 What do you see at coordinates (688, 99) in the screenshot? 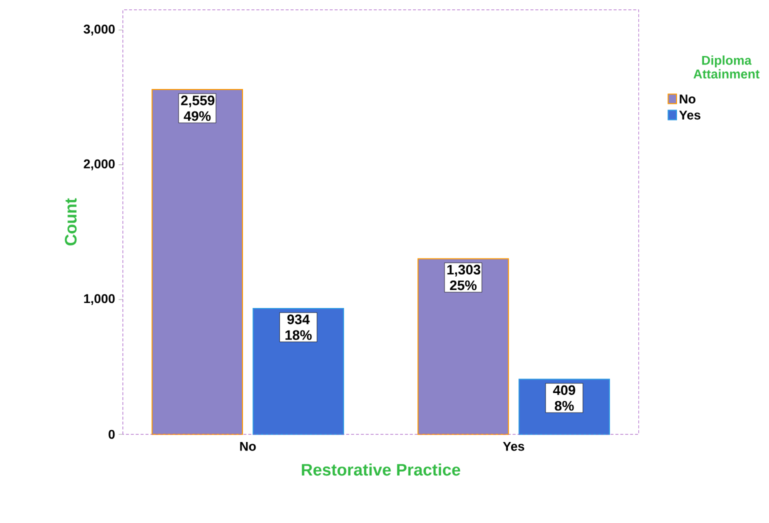
I see `legend-label: No` at bounding box center [688, 99].